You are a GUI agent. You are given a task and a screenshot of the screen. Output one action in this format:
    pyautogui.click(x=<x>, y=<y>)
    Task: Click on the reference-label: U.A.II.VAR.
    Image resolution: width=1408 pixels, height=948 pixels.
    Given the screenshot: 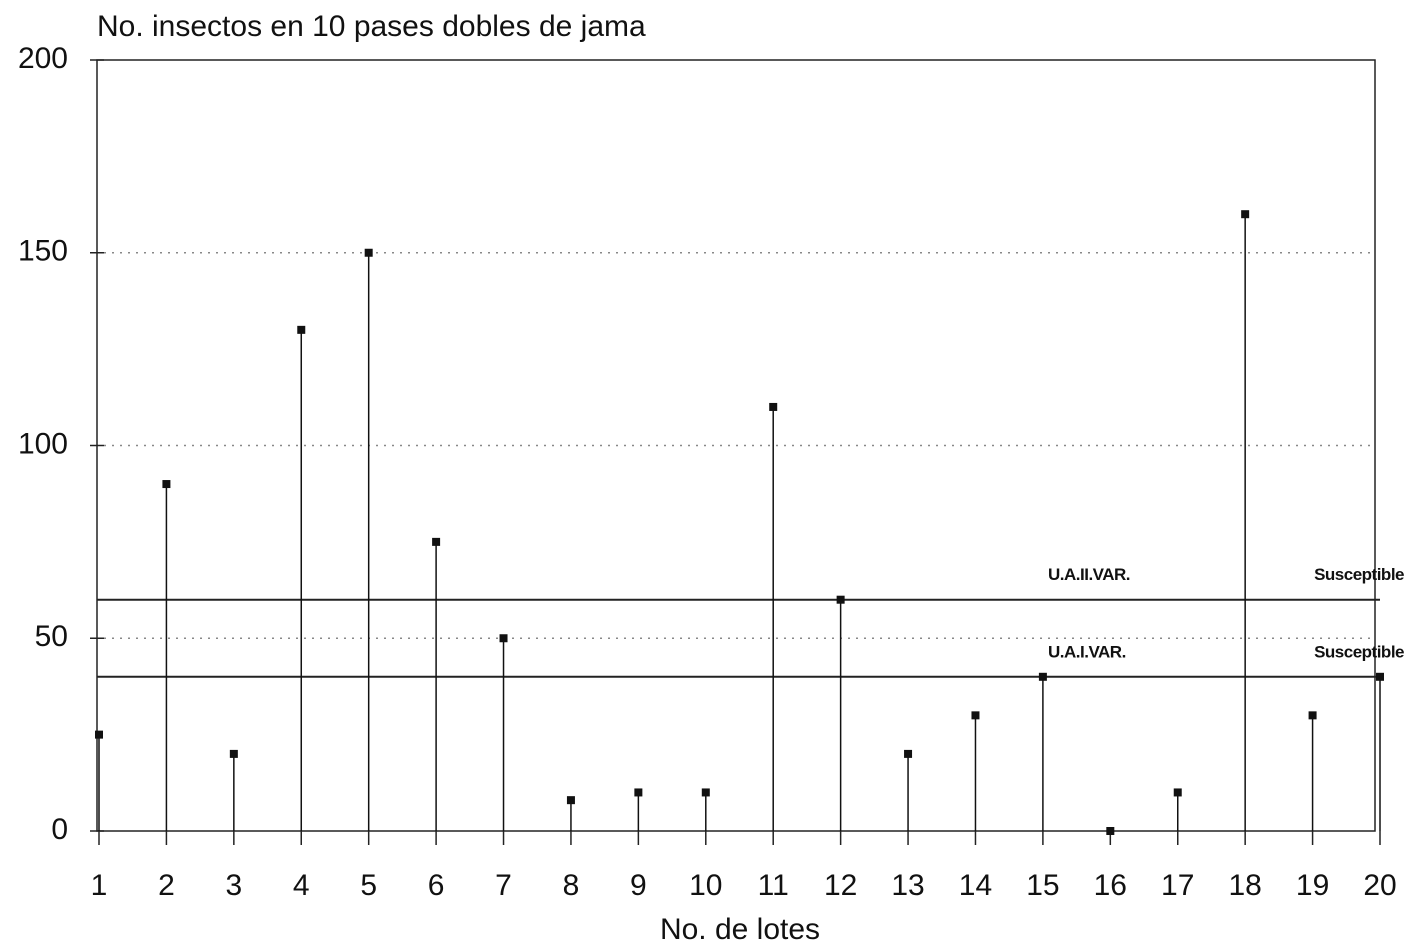 What is the action you would take?
    pyautogui.click(x=1089, y=574)
    